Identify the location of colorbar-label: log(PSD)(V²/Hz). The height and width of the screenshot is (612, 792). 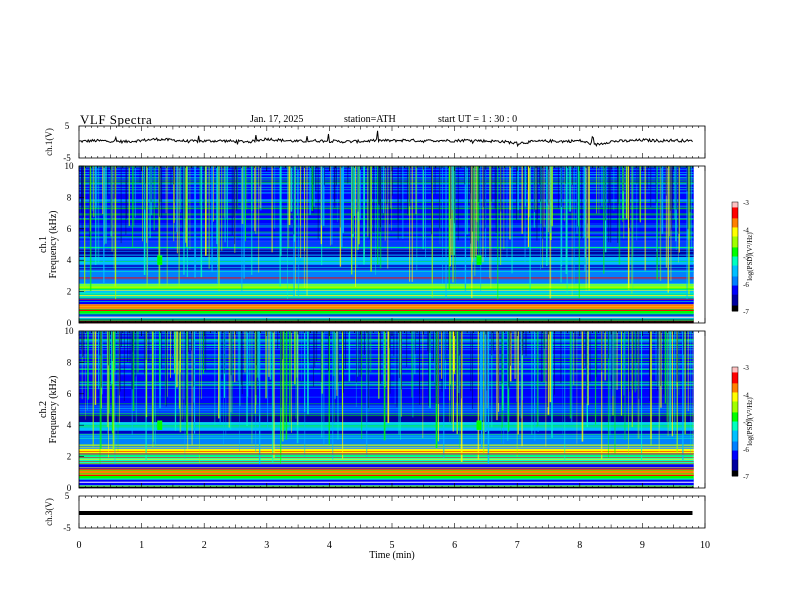
(750, 256).